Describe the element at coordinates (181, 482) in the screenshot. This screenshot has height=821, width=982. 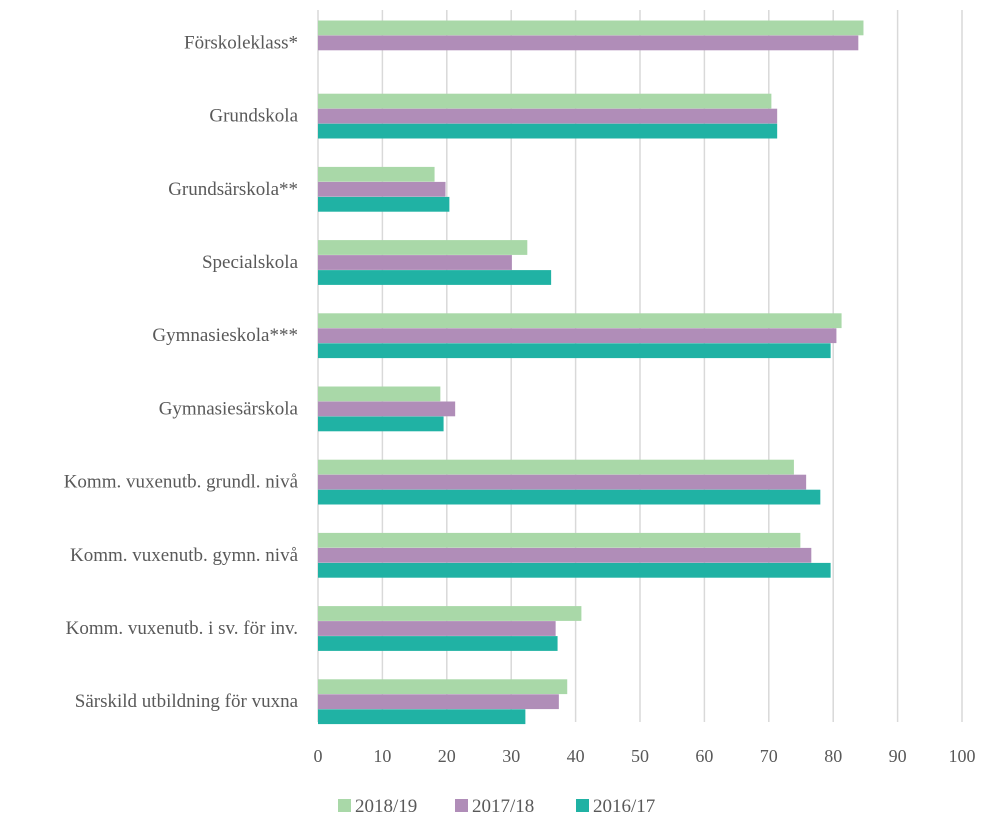
I see `category-label-komm-vuxenutb-grundl-niv: Komm. vuxenutb. grundl. nivå` at that location.